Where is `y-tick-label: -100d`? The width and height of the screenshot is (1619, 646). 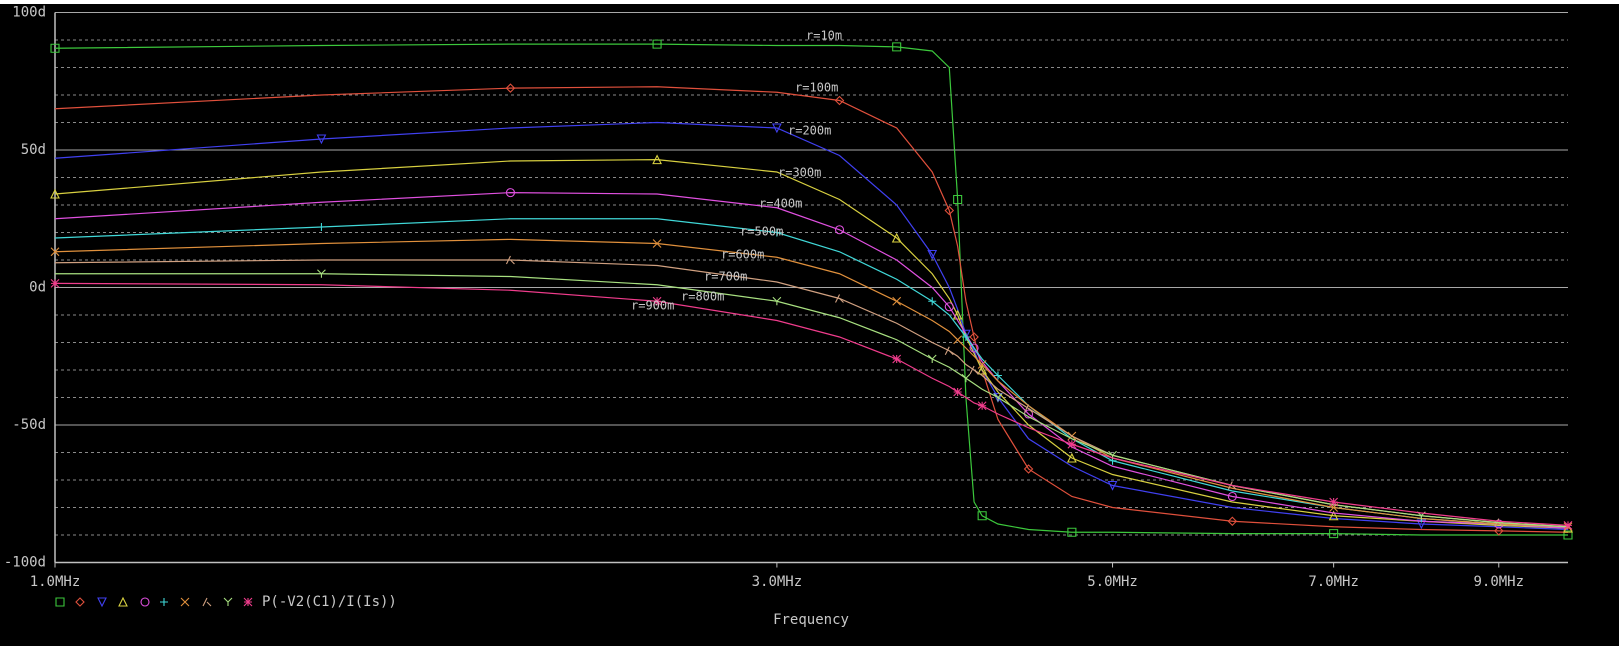 y-tick-label: -100d is located at coordinates (25, 563).